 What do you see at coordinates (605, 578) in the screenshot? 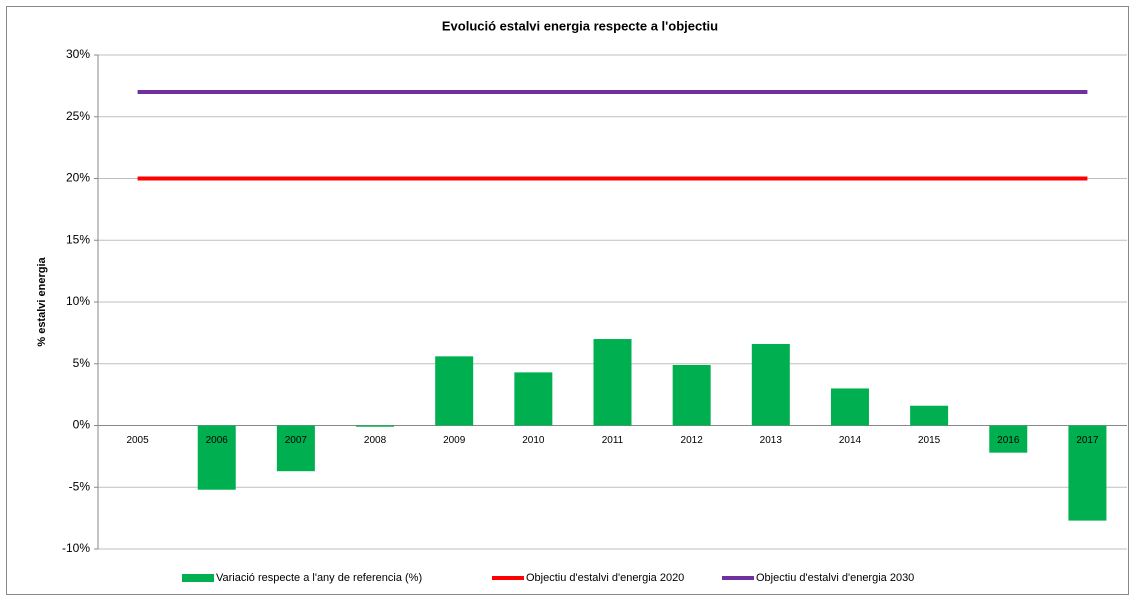
I see `legend-label: Objectiu d'estalvi d'energia 2020` at bounding box center [605, 578].